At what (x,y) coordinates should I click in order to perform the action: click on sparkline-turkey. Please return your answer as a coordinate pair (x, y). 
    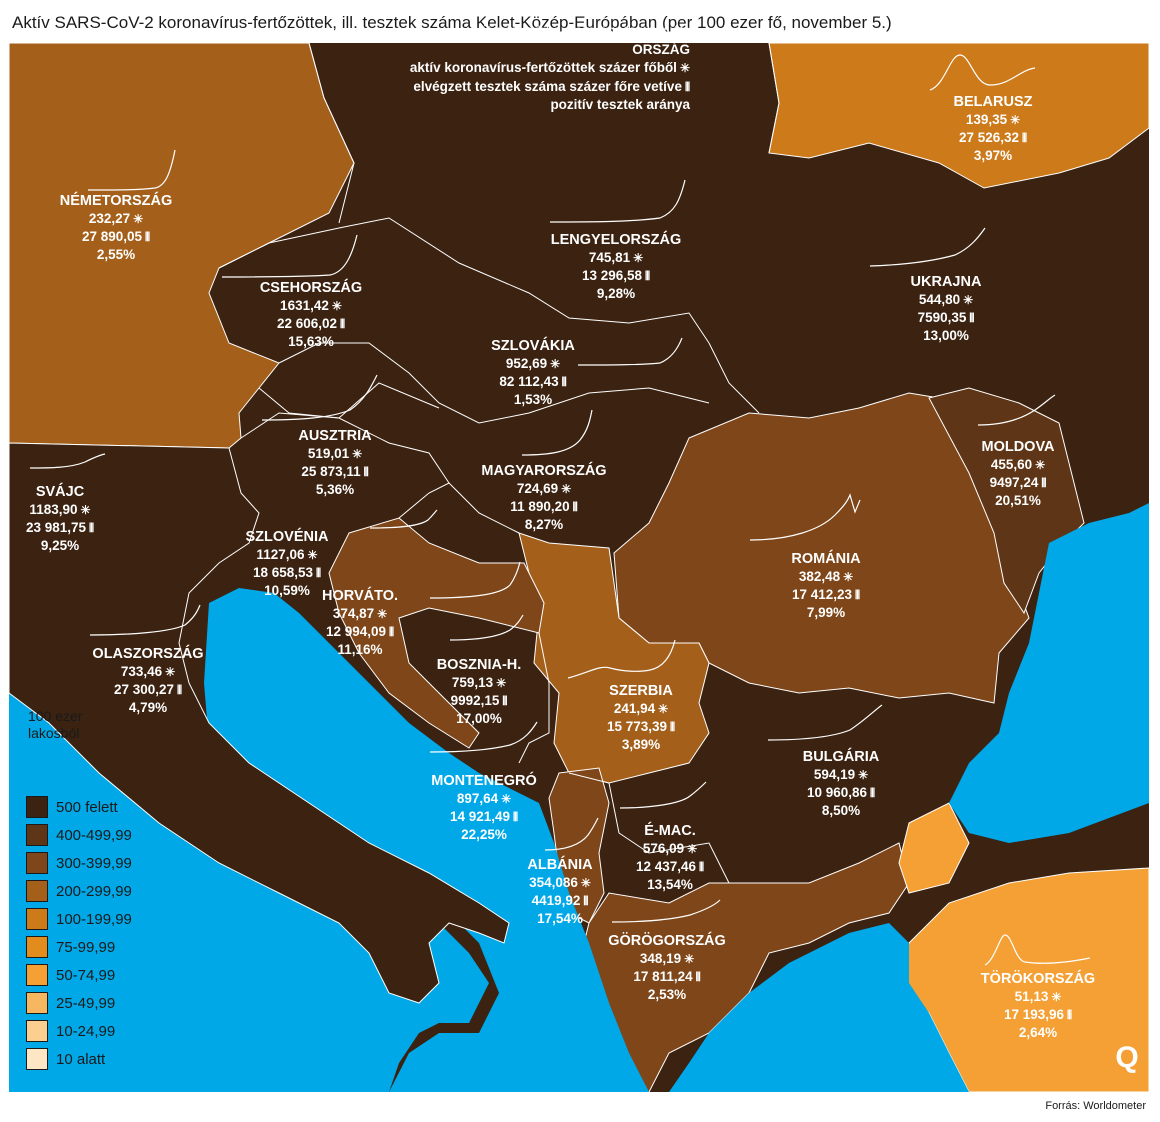
    Looking at the image, I should click on (1037, 950).